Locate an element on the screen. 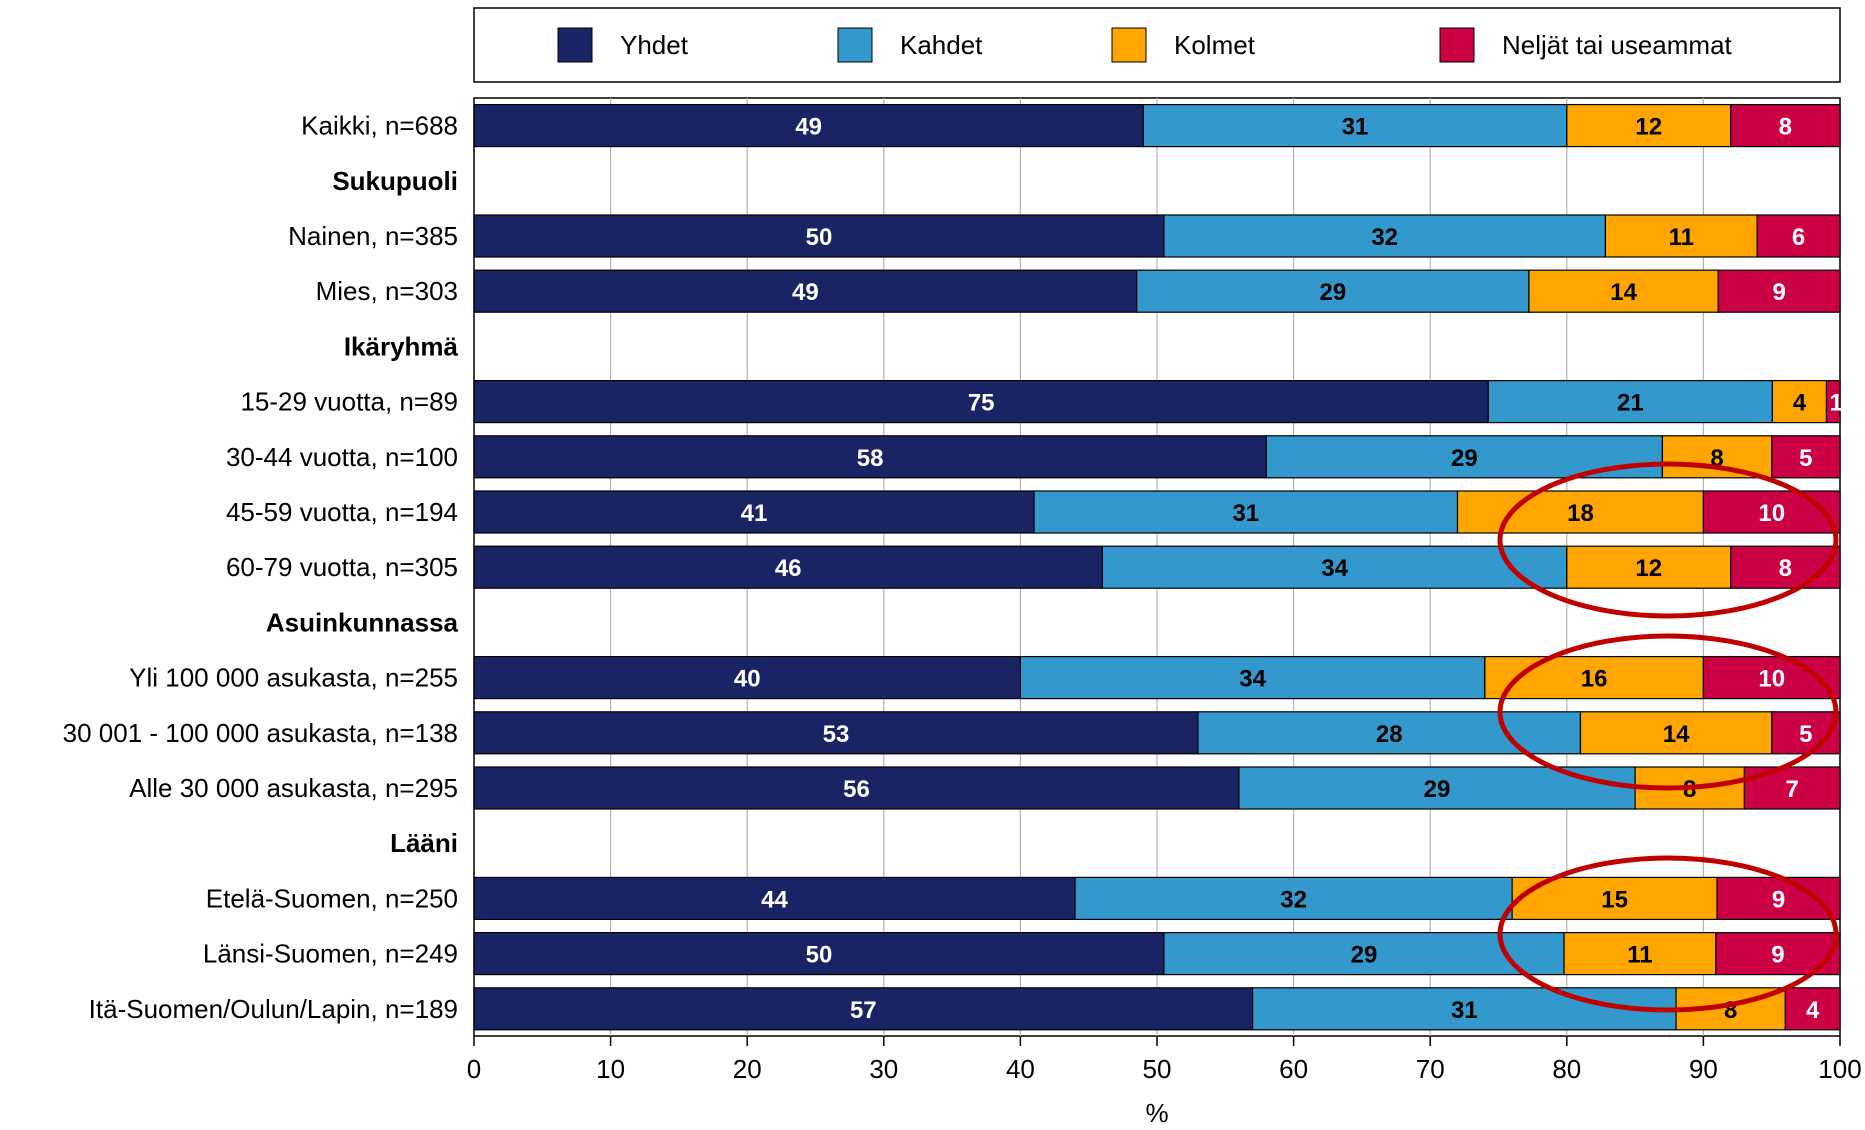 Image resolution: width=1865 pixels, height=1130 pixels. data-label: 5 is located at coordinates (1805, 734).